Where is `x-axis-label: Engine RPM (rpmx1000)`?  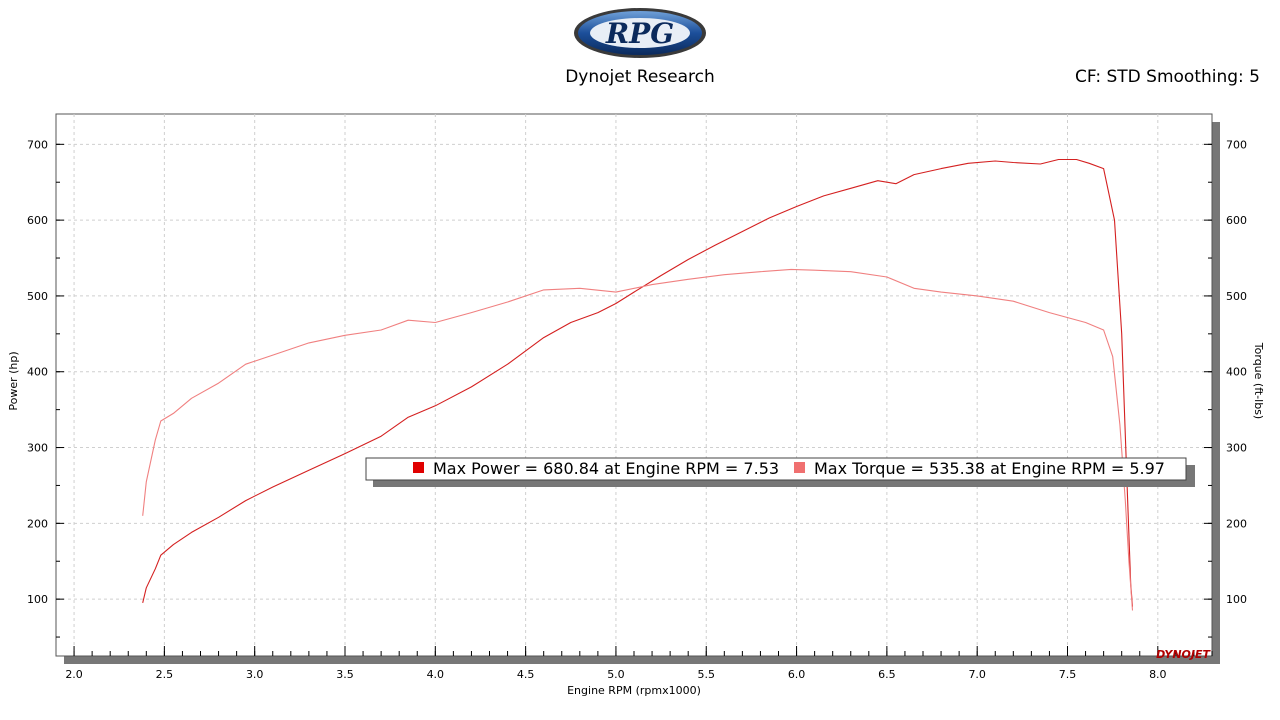
x-axis-label: Engine RPM (rpmx1000) is located at coordinates (634, 690).